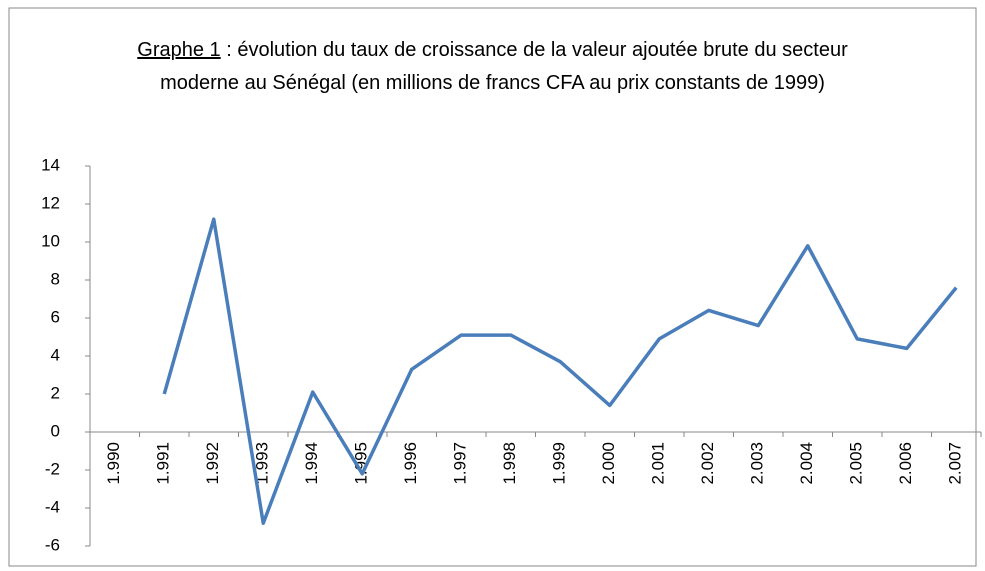 This screenshot has width=985, height=571. What do you see at coordinates (856, 463) in the screenshot?
I see `x-tick-label: 2.005` at bounding box center [856, 463].